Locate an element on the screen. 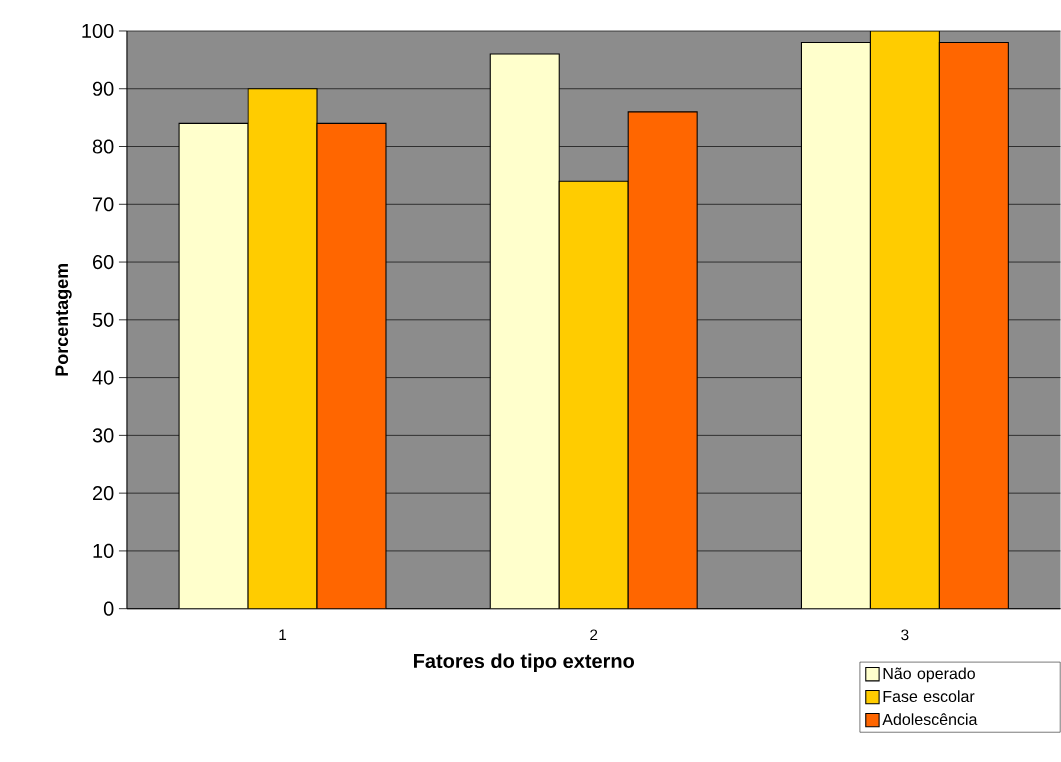  y-tick-label: 10 is located at coordinates (103, 551).